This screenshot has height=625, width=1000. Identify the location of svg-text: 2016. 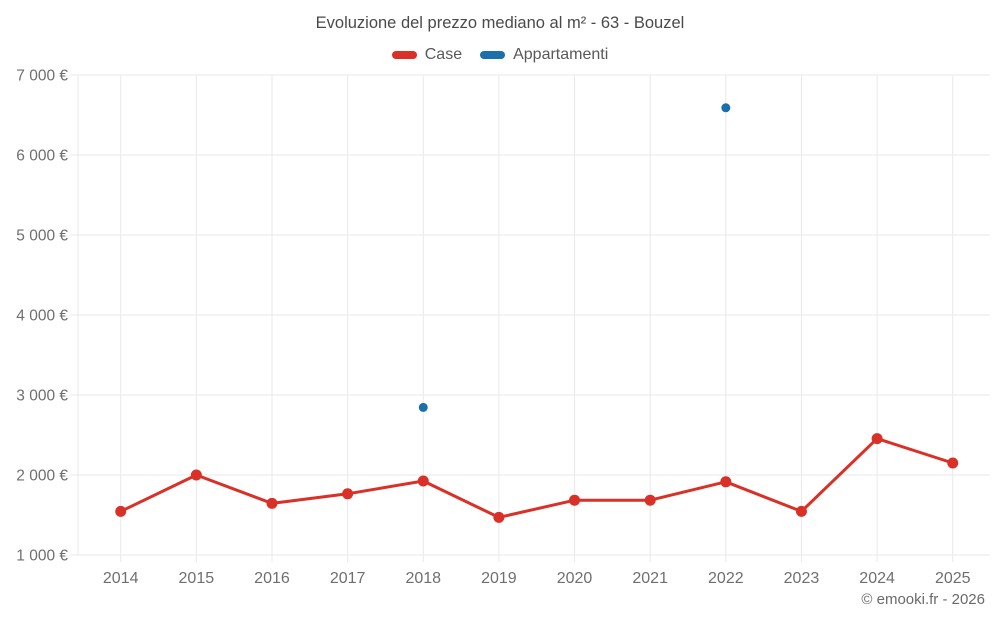
(272, 578).